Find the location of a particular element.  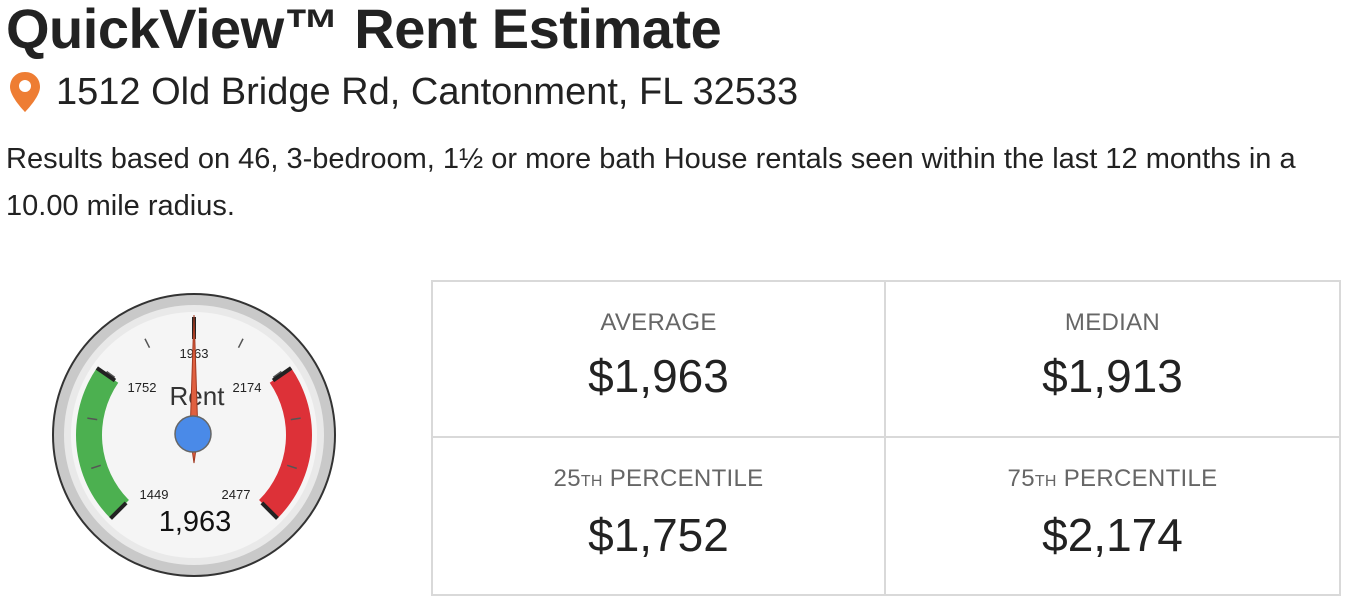

page-title: QuickView™ Rent Estimate is located at coordinates (364, 30).